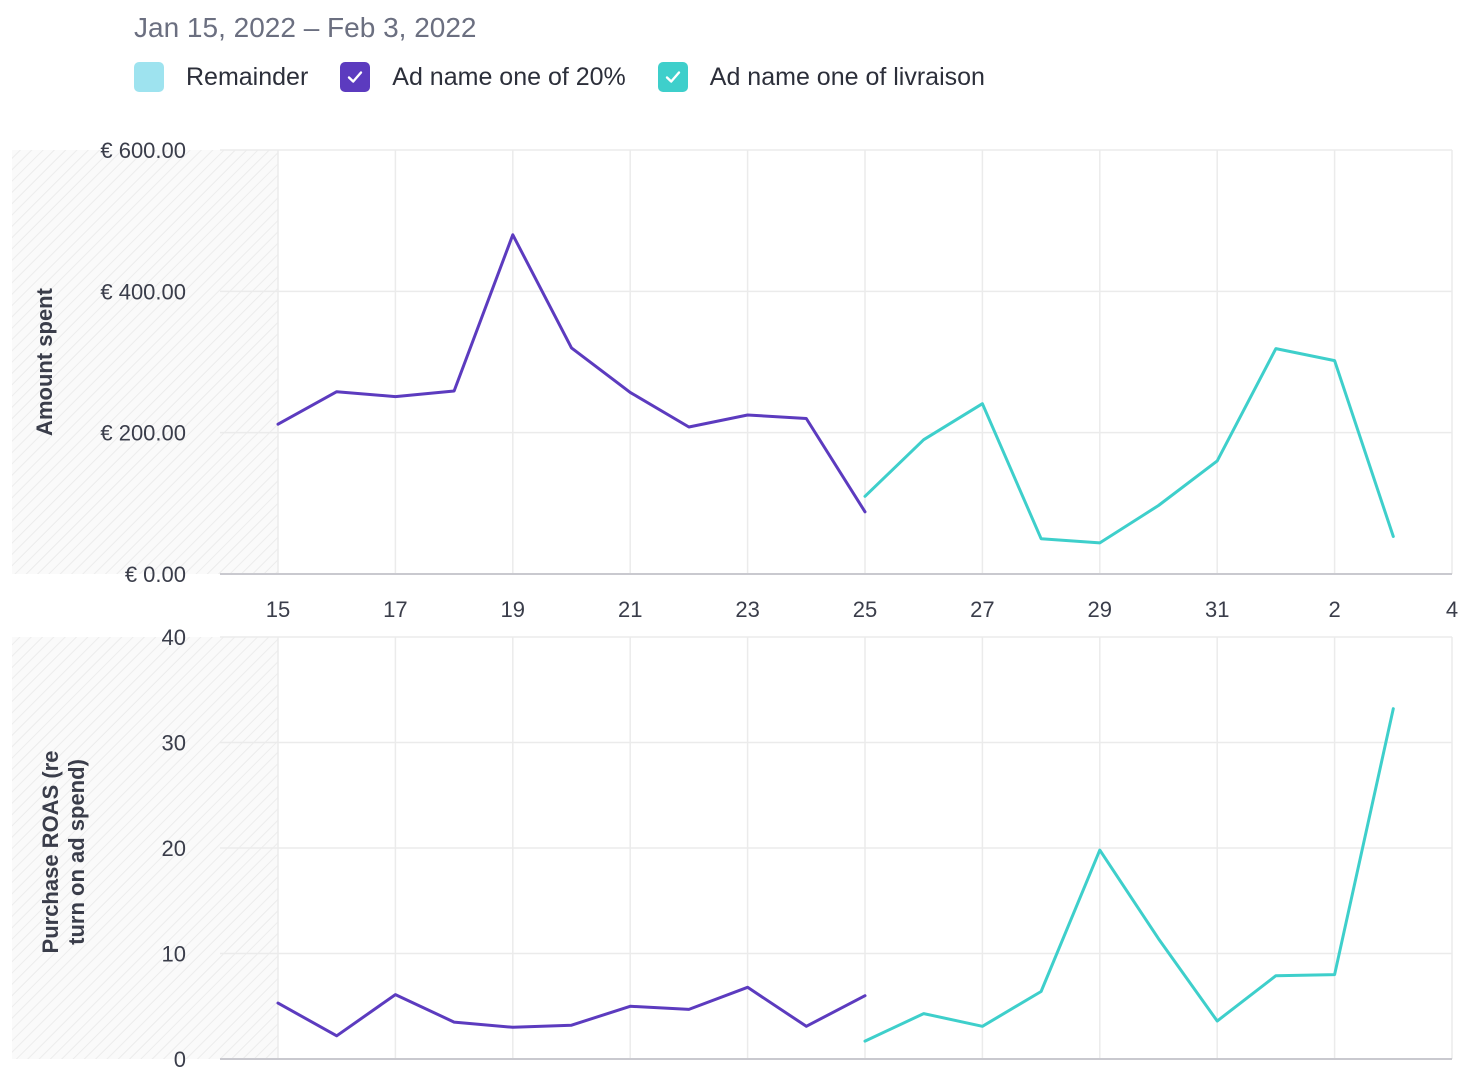 Image resolution: width=1468 pixels, height=1080 pixels. I want to click on y-tick-label: 20, so click(174, 848).